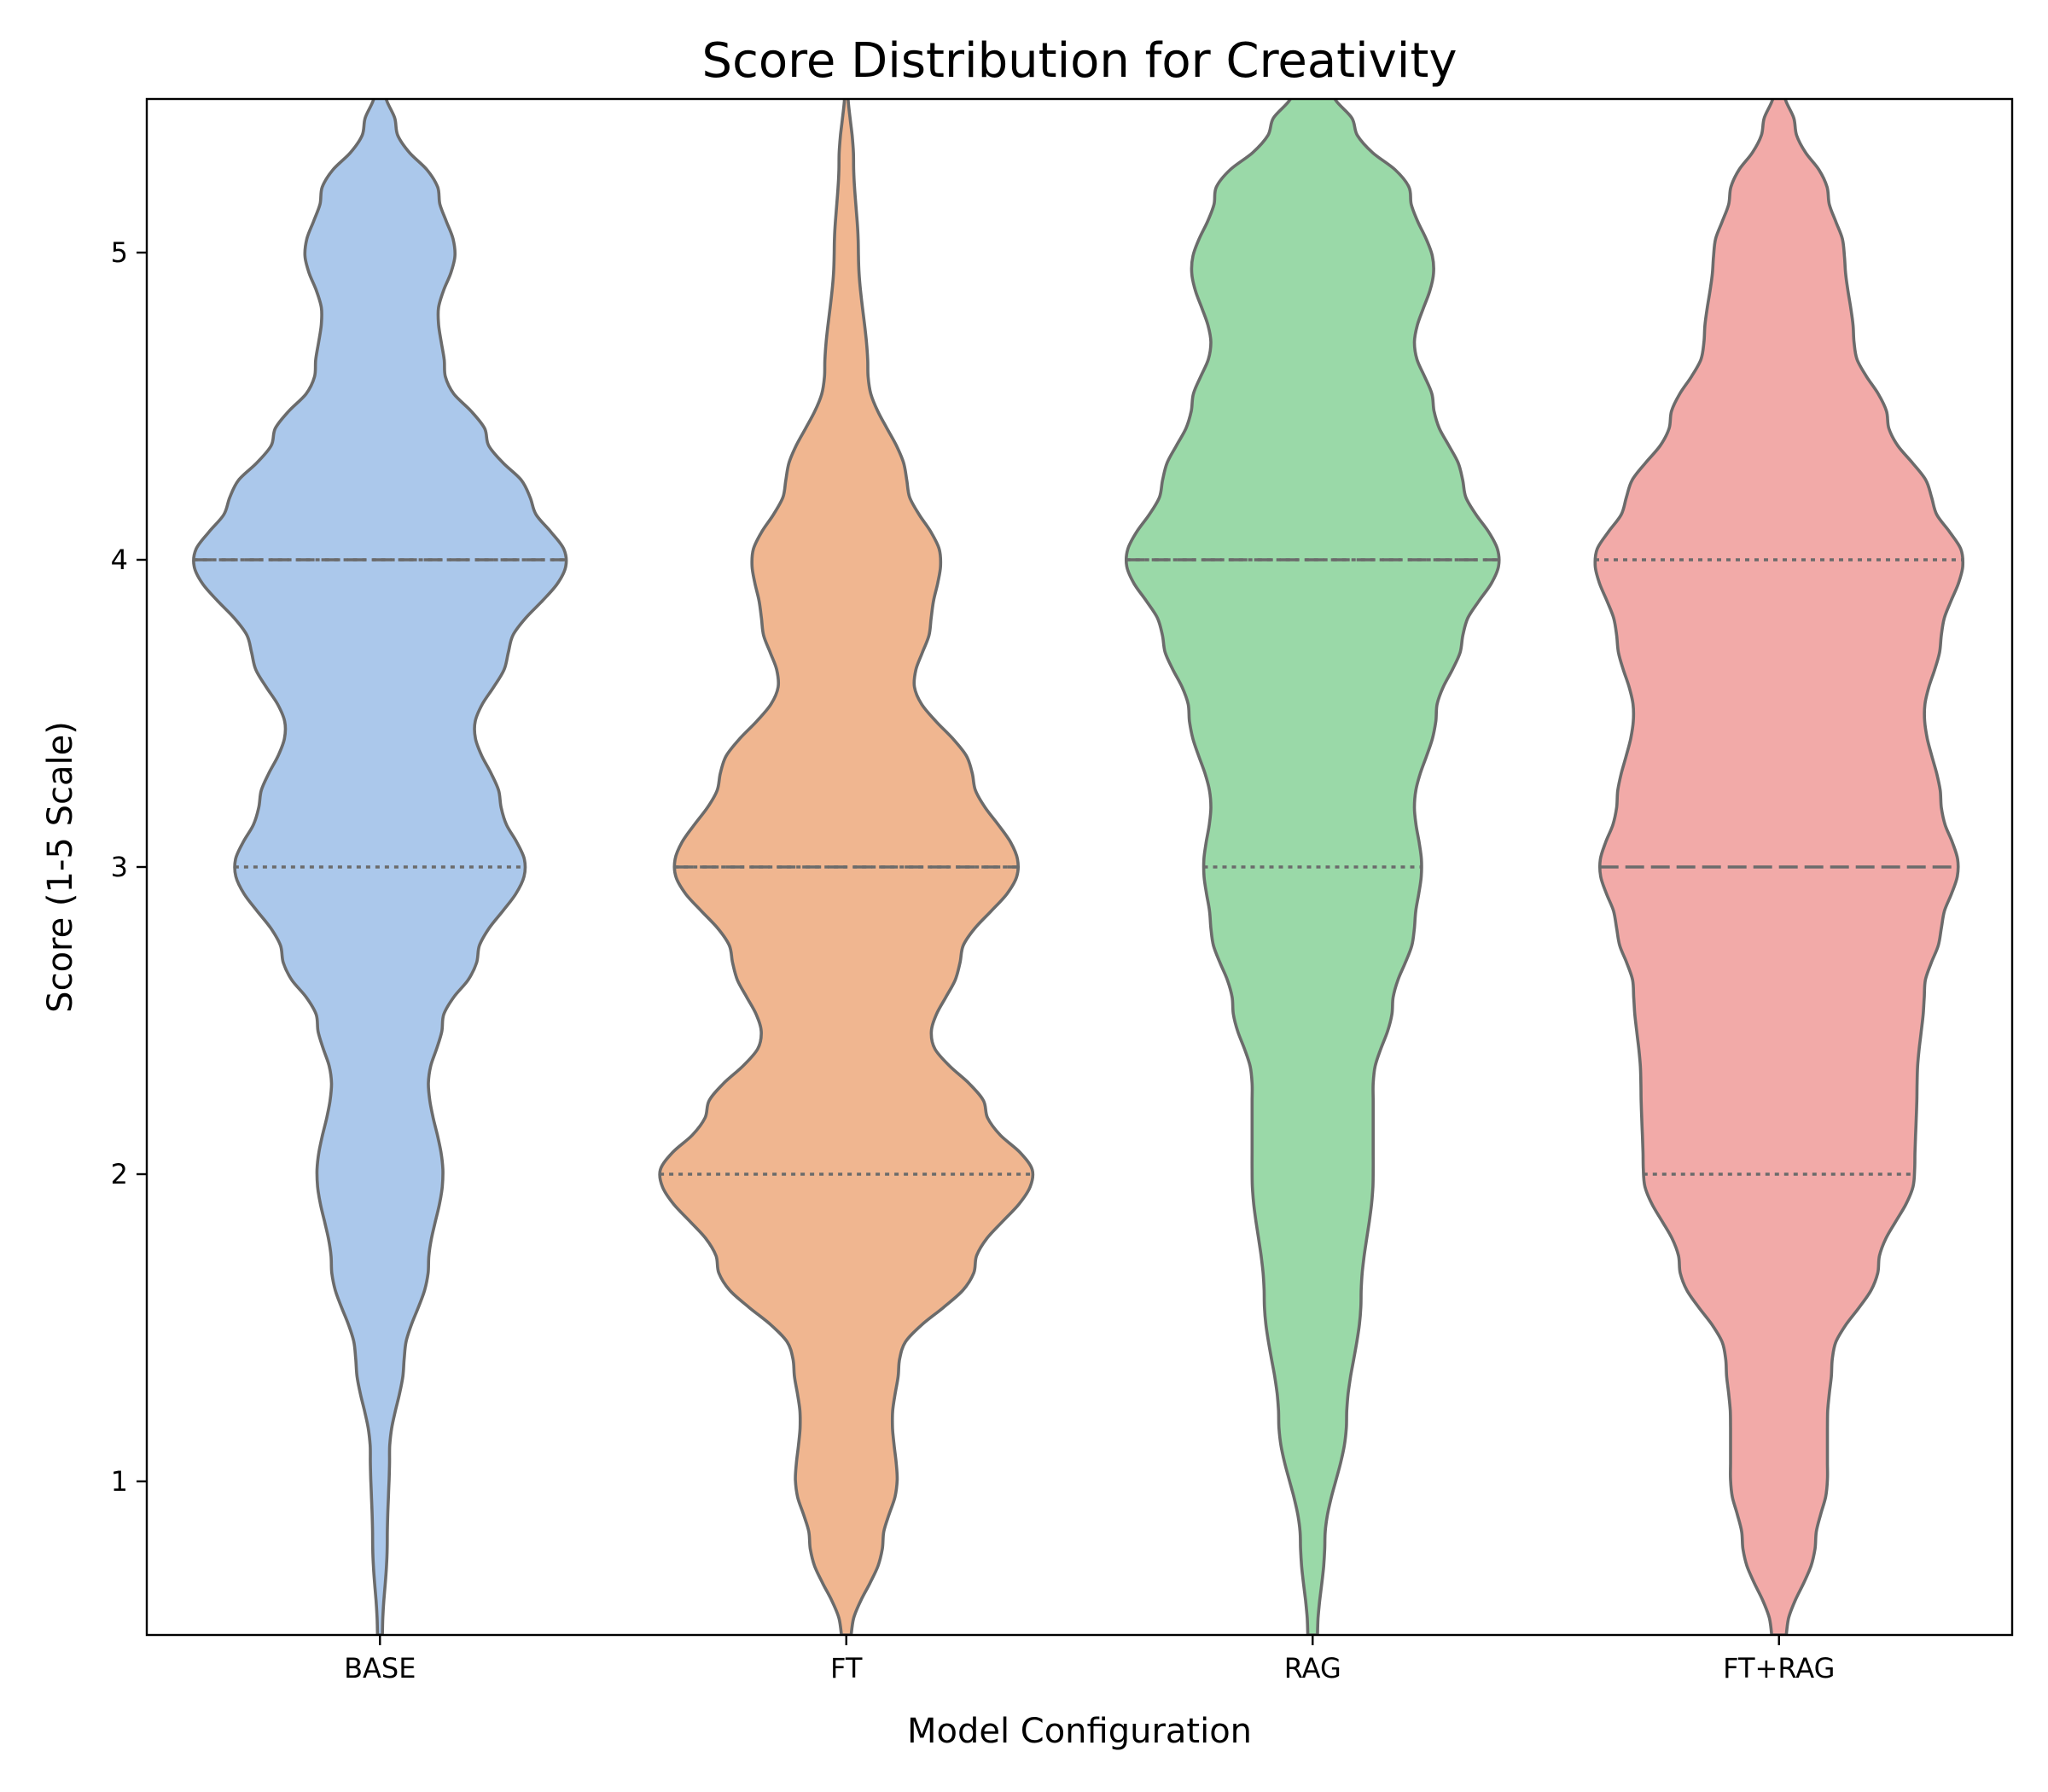 Image resolution: width=2048 pixels, height=1792 pixels. Describe the element at coordinates (1312, 1668) in the screenshot. I see `x-tick-label: RAG` at that location.